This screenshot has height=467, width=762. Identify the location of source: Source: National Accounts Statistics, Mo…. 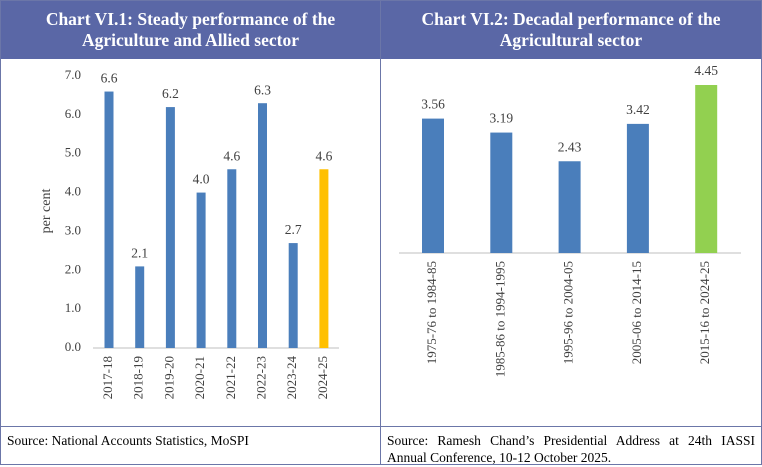
(190, 445).